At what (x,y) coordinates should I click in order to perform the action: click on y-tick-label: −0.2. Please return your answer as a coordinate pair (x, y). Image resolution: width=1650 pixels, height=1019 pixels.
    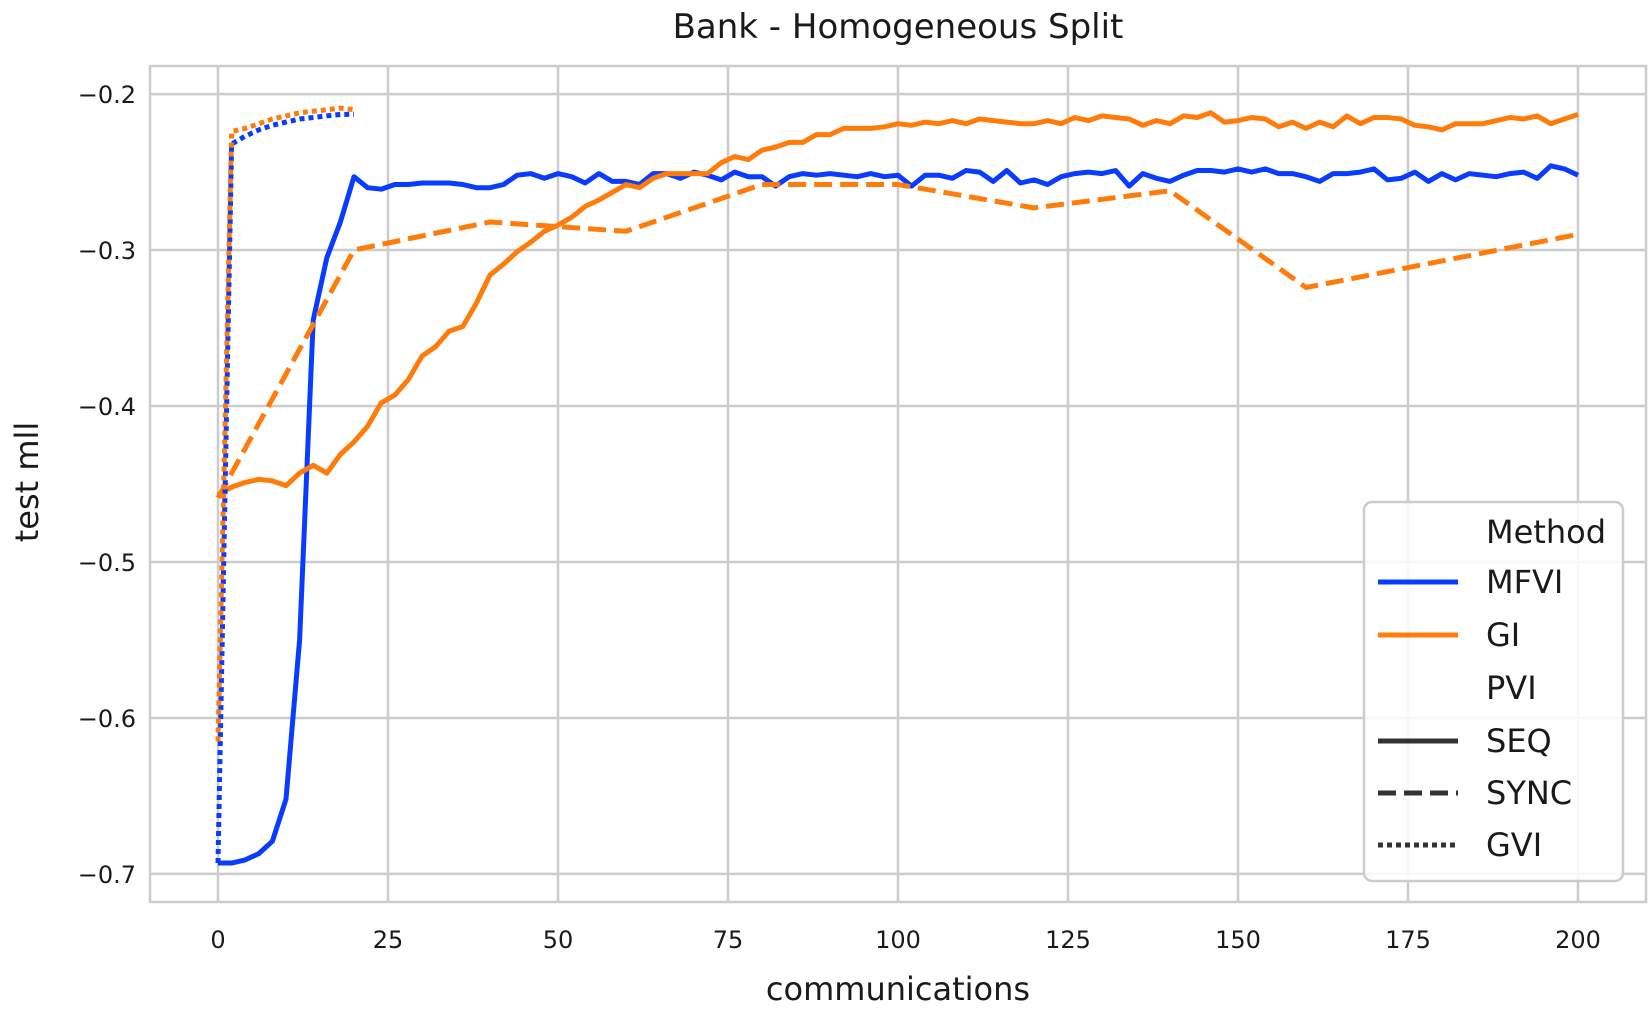
    Looking at the image, I should click on (107, 95).